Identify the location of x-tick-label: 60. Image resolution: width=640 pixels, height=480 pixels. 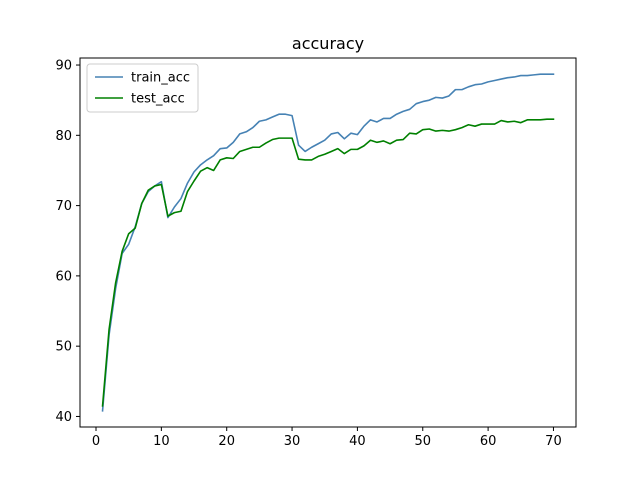
(488, 441).